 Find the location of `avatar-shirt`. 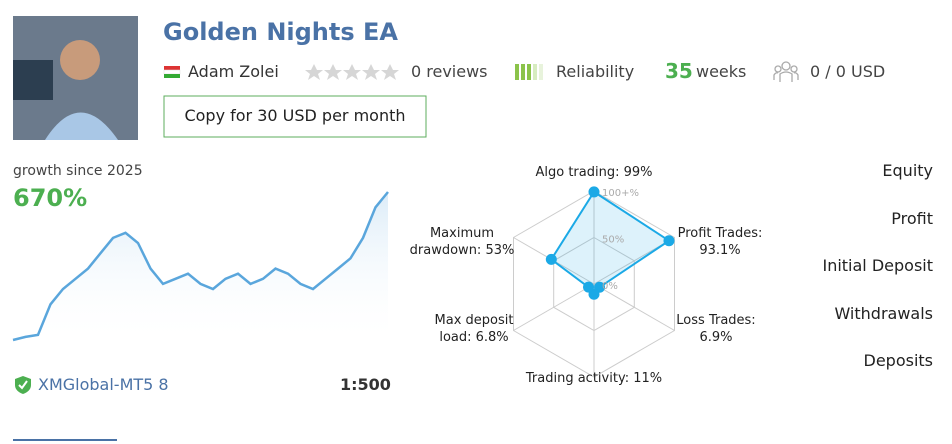

avatar-shirt is located at coordinates (81, 126).